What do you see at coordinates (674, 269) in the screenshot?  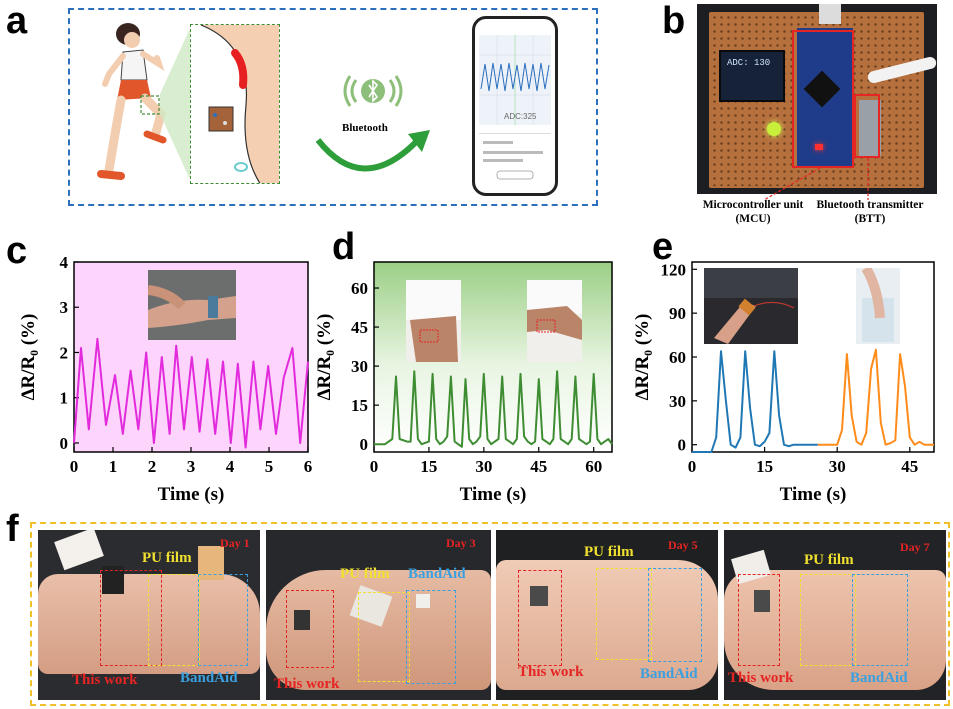 I see `chart-e-ytick-label: 120` at bounding box center [674, 269].